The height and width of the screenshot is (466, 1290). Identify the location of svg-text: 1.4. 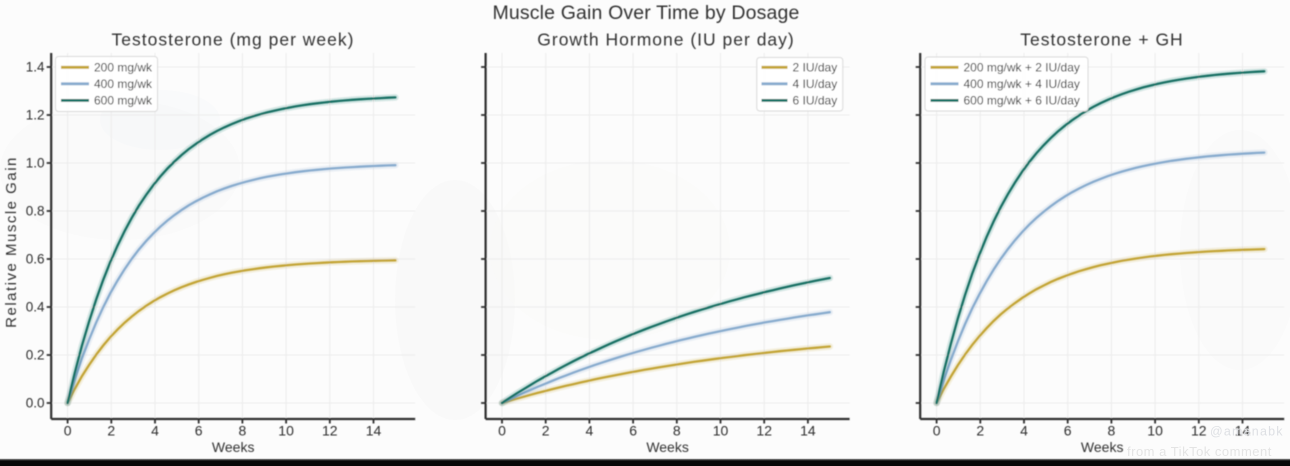
(35, 67).